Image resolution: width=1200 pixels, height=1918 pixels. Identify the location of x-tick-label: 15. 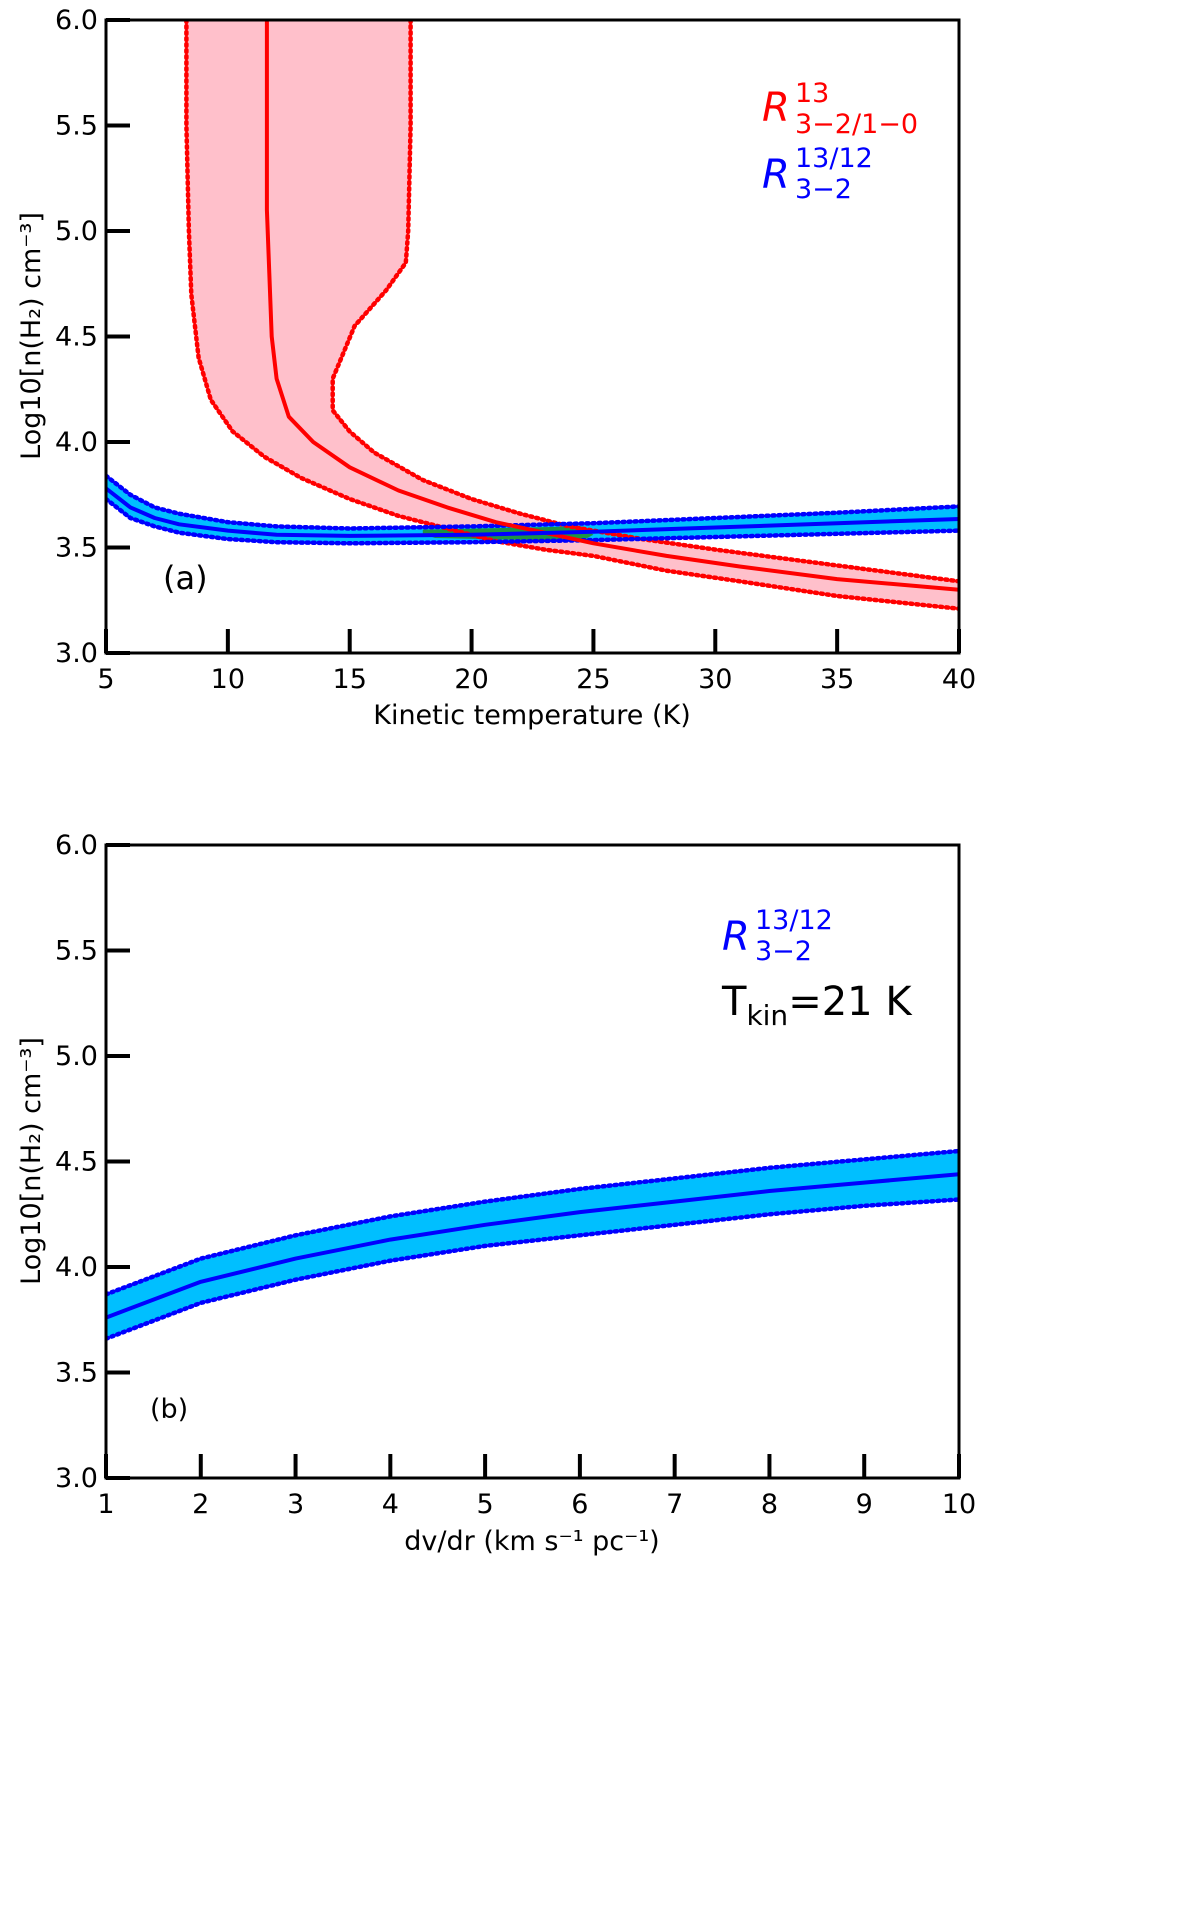
(350, 679).